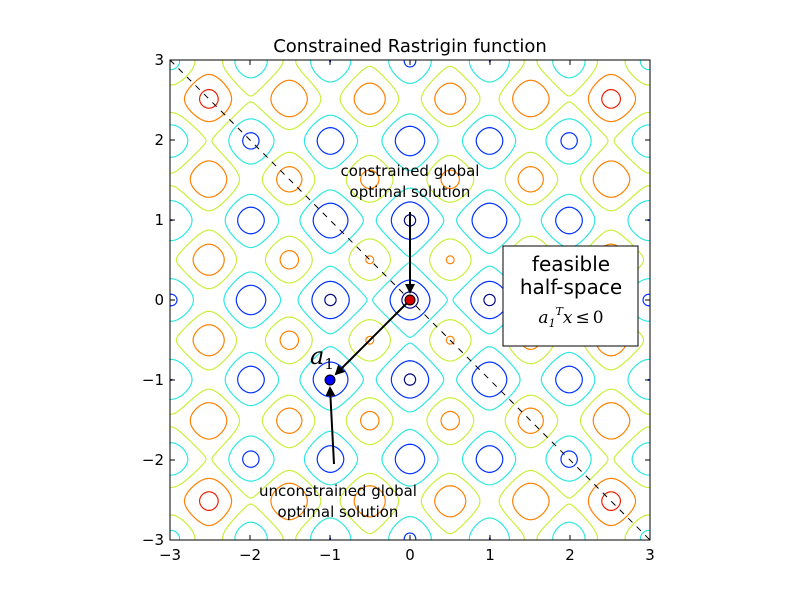 The width and height of the screenshot is (800, 600). Describe the element at coordinates (338, 512) in the screenshot. I see `annotation-text-2-line-2: optimal solution` at that location.